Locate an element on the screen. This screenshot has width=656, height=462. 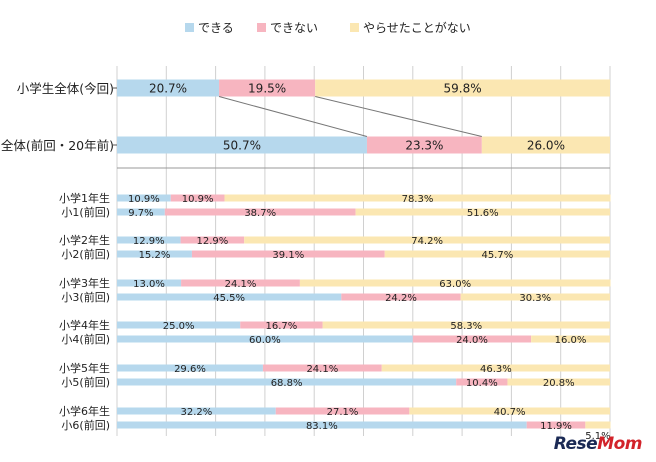
logo-part-mom: Mom is located at coordinates (619, 444).